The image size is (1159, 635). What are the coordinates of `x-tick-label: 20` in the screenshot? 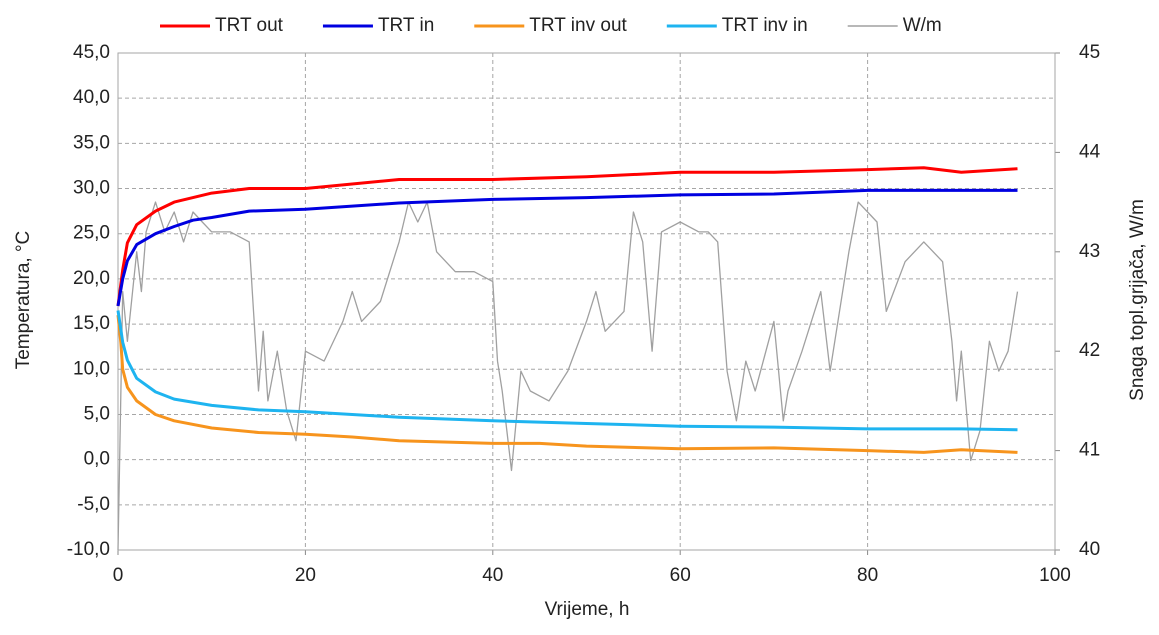 It's located at (305, 575).